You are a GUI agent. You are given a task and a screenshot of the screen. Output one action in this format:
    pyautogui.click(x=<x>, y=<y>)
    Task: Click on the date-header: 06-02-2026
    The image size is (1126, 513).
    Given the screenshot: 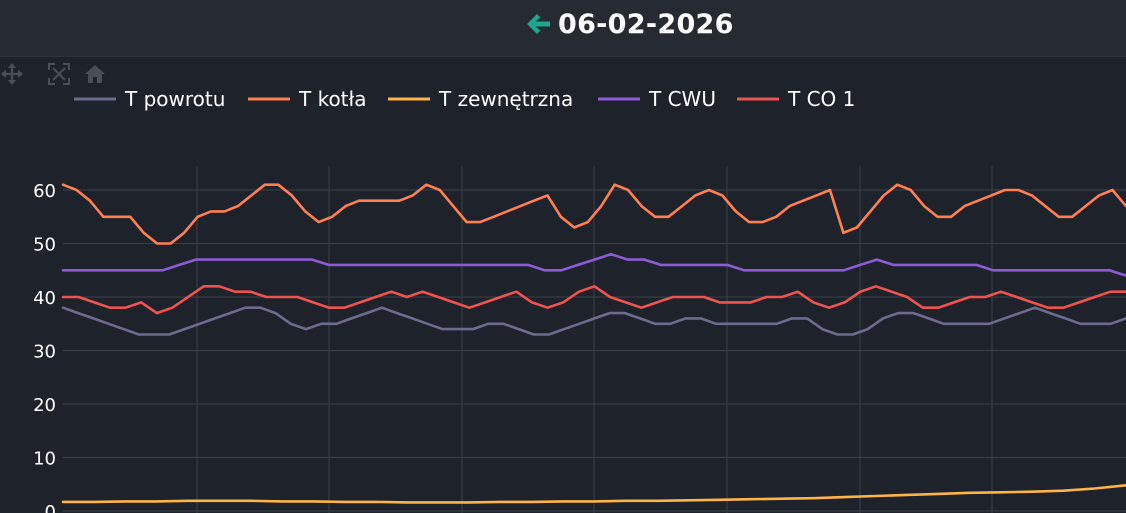 What is the action you would take?
    pyautogui.click(x=563, y=28)
    